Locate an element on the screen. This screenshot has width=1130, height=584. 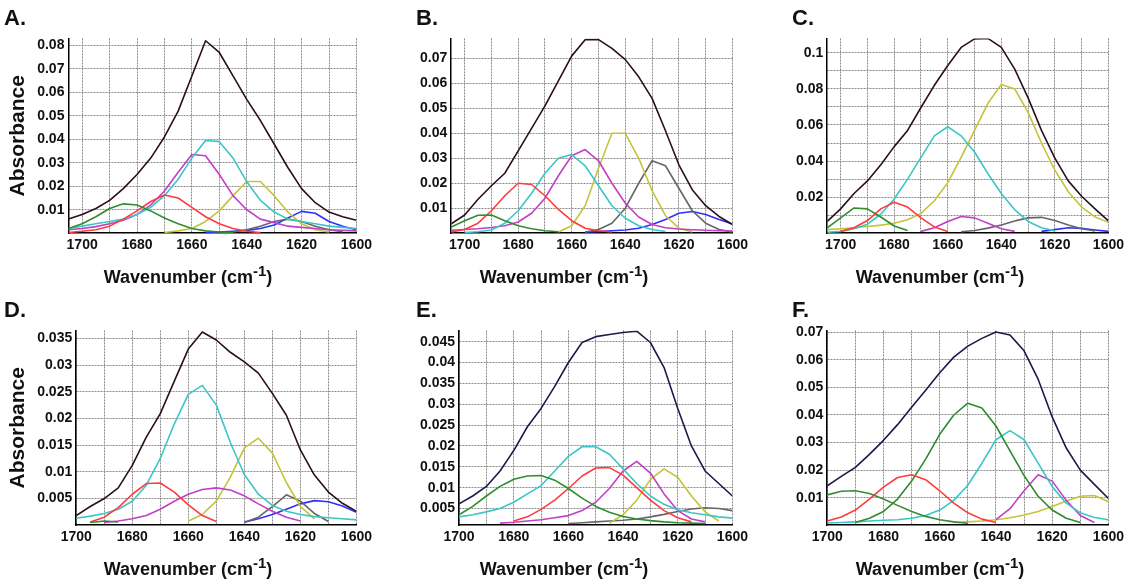
chart-title: A. is located at coordinates (15, 18).